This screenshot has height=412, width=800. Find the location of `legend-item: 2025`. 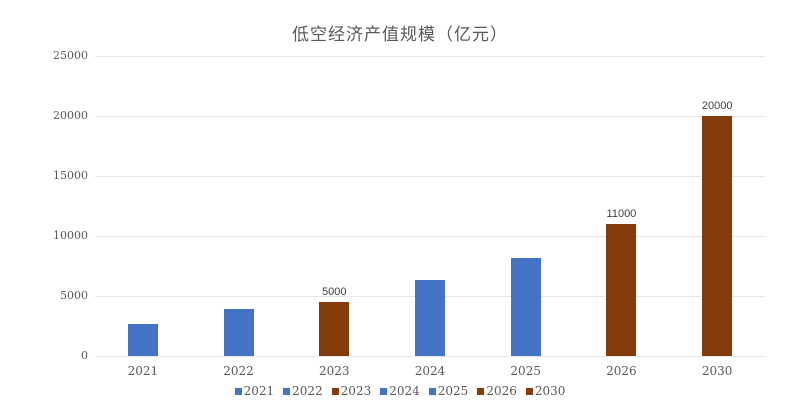

legend-item: 2025 is located at coordinates (448, 391).